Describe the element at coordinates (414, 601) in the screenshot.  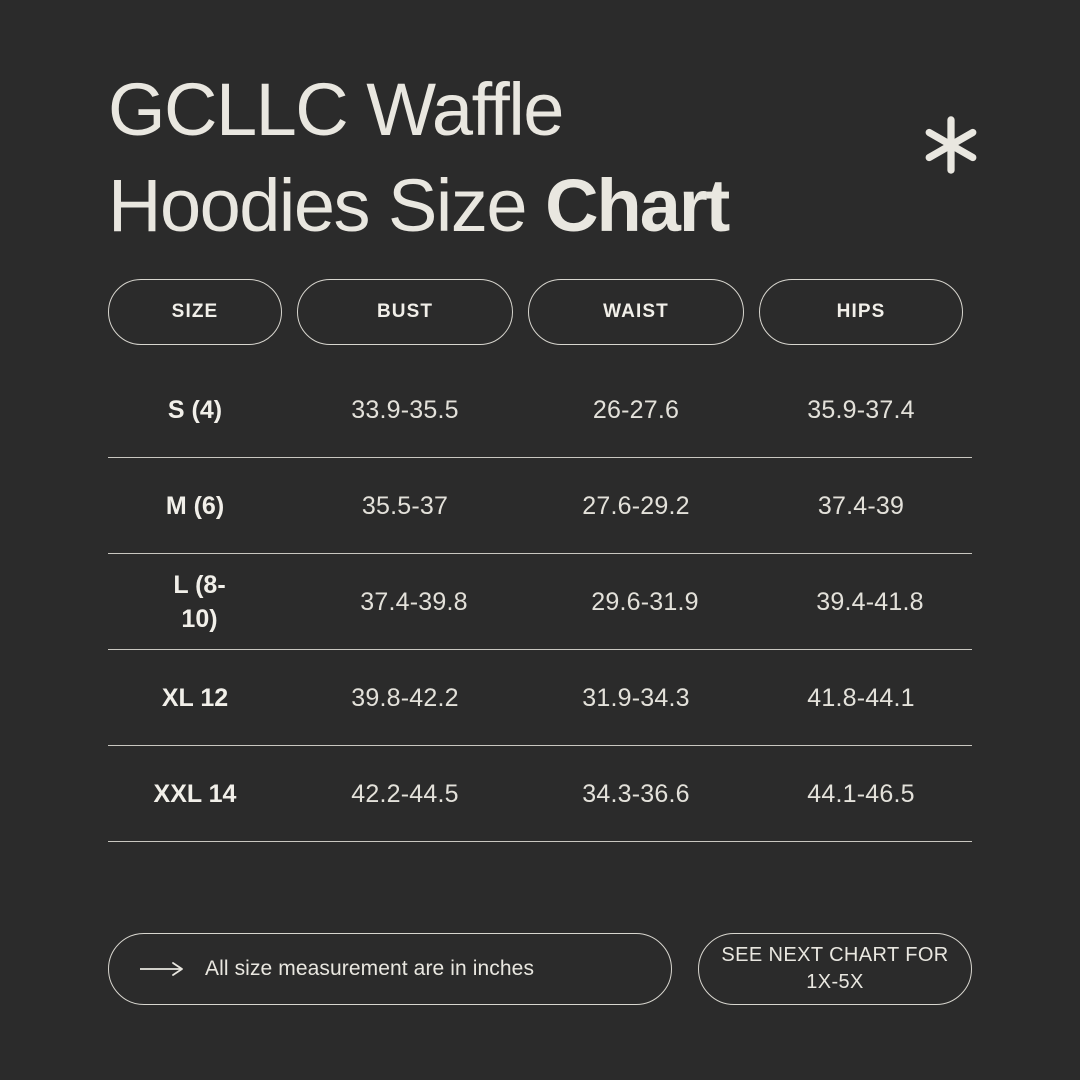
I see `cell-bust: 37.4-39.8` at that location.